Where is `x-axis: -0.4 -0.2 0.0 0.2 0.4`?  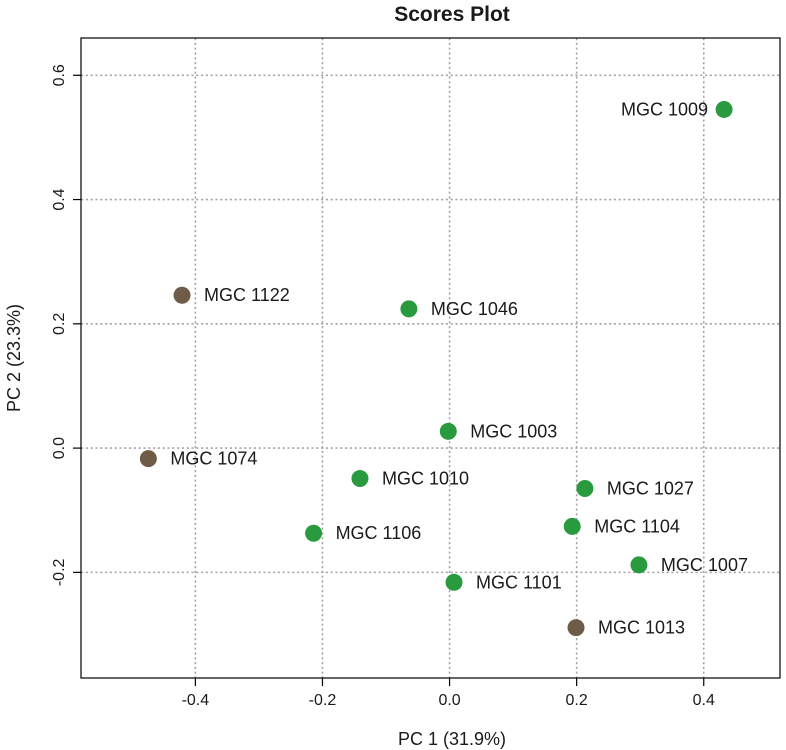
x-axis: -0.4 -0.2 0.0 0.2 0.4 is located at coordinates (448, 693).